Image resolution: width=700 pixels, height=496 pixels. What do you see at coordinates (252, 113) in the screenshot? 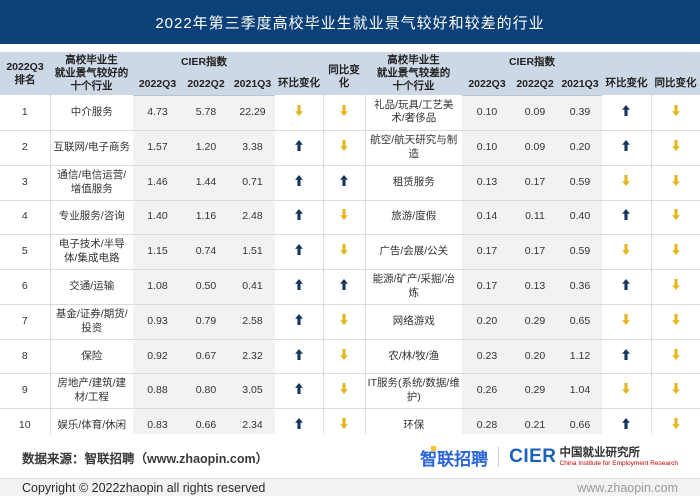
I see `good-cier-2021q3-cell: 22.29` at bounding box center [252, 113].